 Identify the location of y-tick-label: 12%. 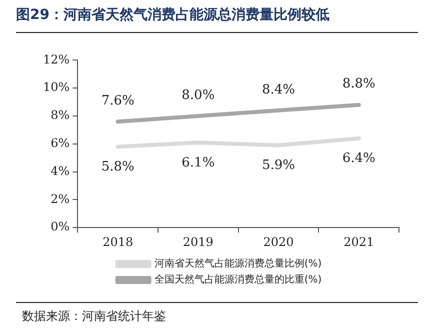
(56, 59).